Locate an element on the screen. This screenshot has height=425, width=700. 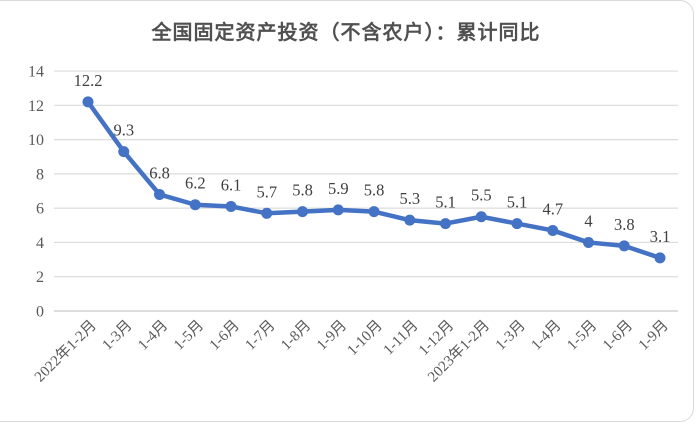
data-label: 12.2 is located at coordinates (88, 80).